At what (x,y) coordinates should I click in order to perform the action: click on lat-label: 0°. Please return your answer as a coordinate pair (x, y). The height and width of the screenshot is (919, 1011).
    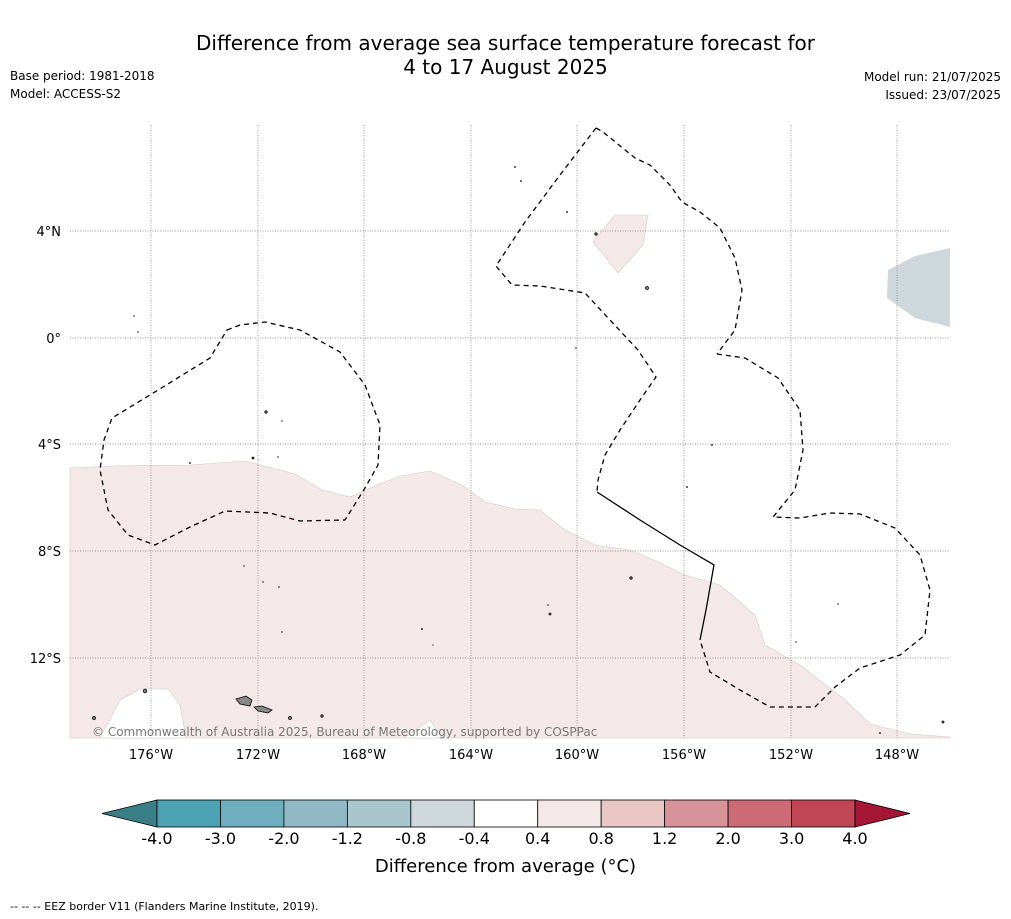
    Looking at the image, I should click on (53, 339).